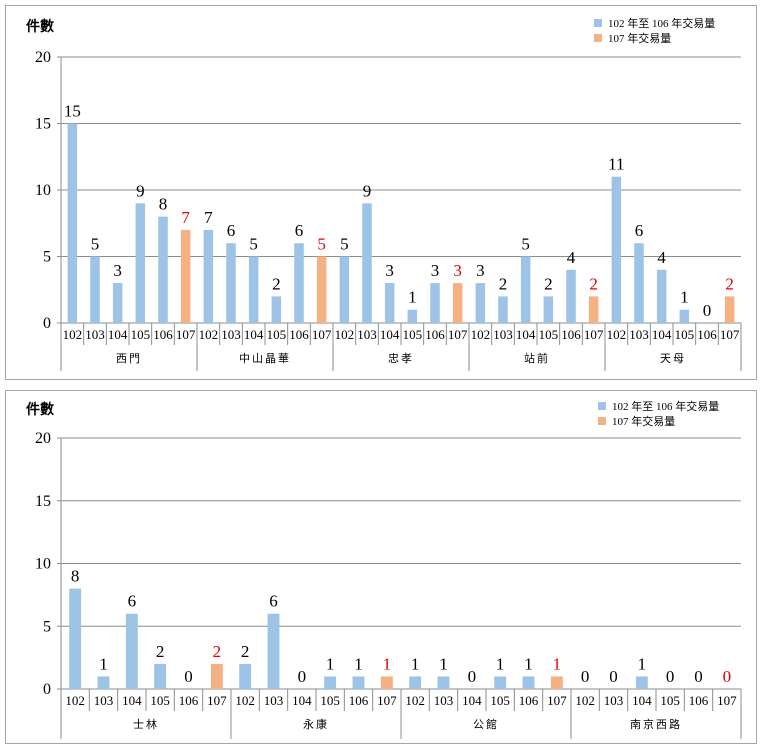 The image size is (762, 748). What do you see at coordinates (163, 204) in the screenshot?
I see `data-label: 8` at bounding box center [163, 204].